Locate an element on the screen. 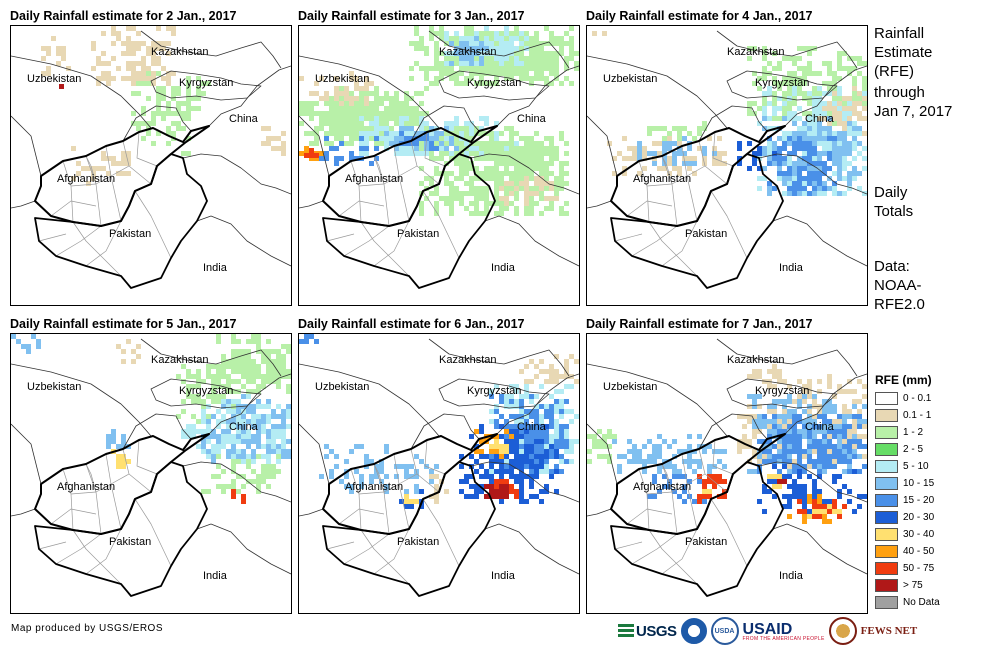  daily-totals: Daily Totals is located at coordinates (893, 202).